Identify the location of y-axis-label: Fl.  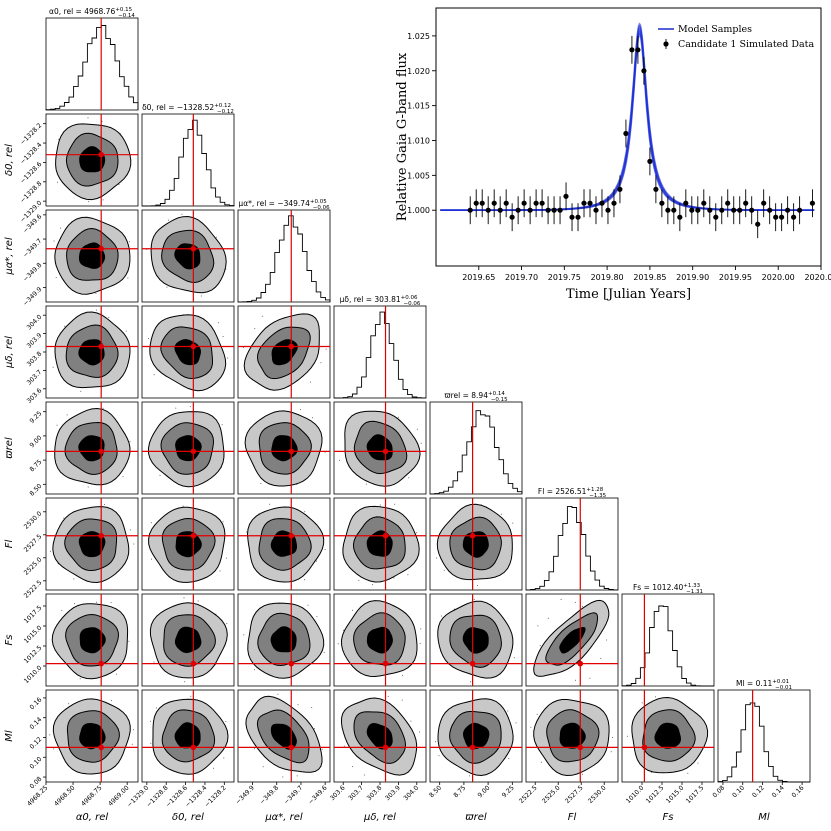
(9, 544).